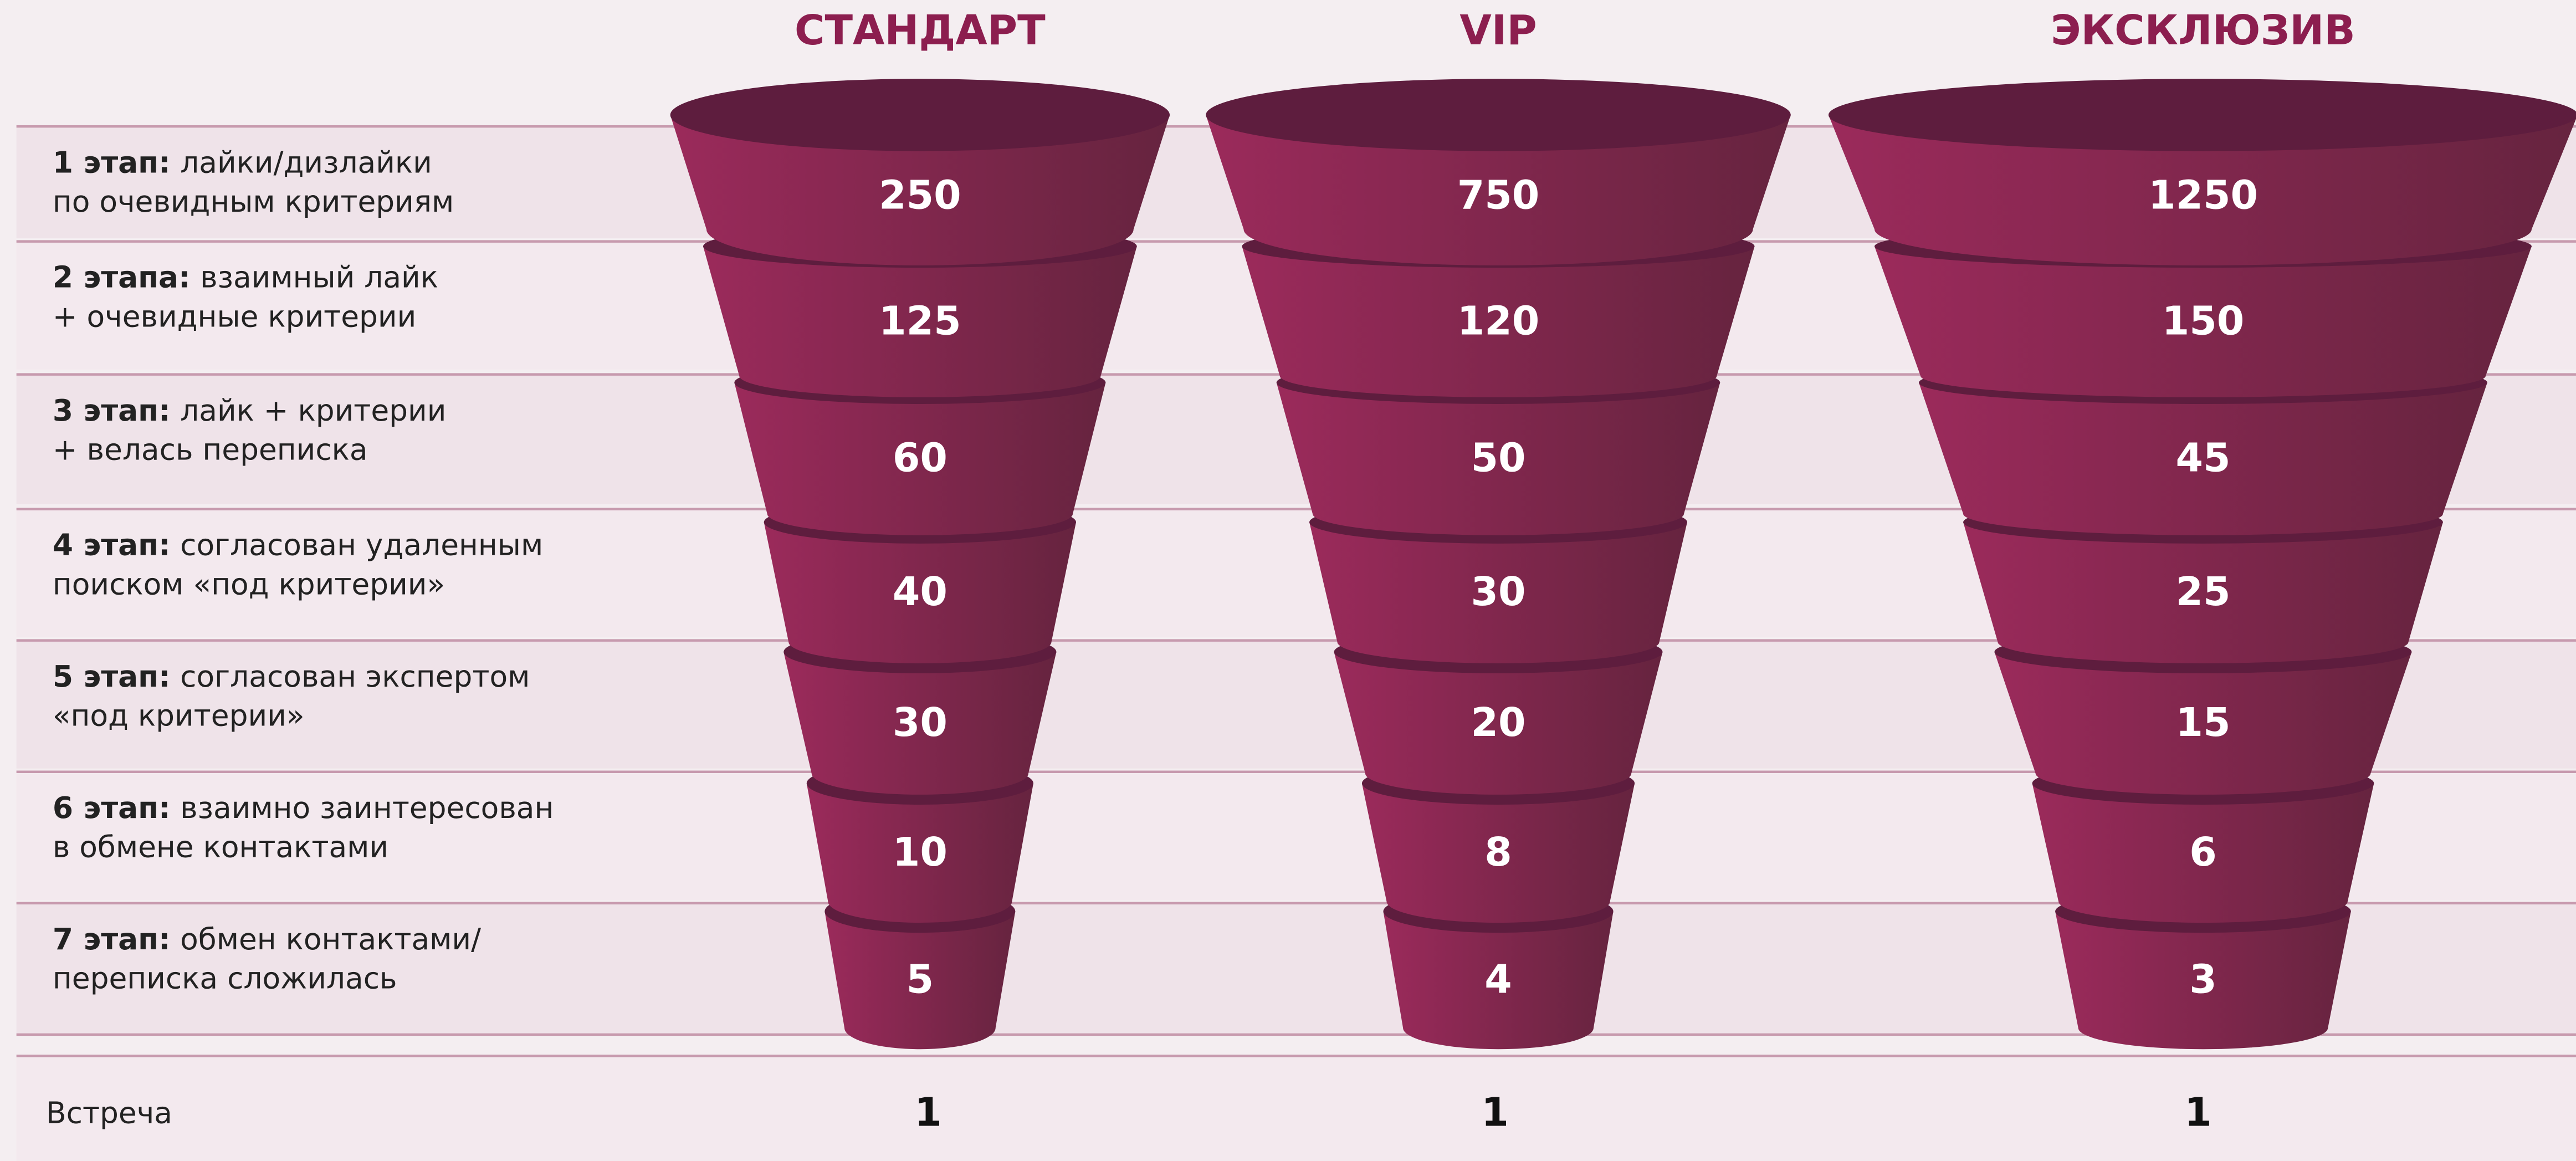  Describe the element at coordinates (220, 848) in the screenshot. I see `stage-label: в обмене контактами` at that location.